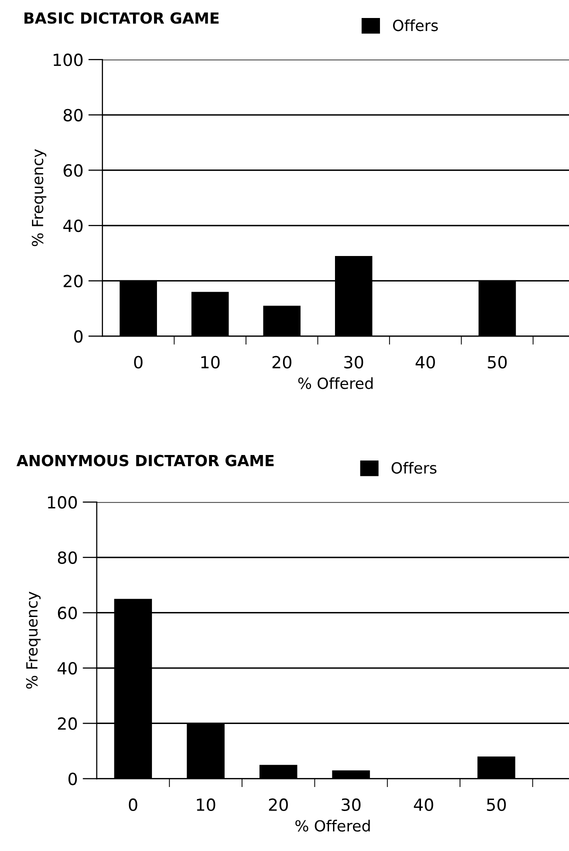  Describe the element at coordinates (121, 18) in the screenshot. I see `chart-title: BASIC DICTATOR GAME` at that location.